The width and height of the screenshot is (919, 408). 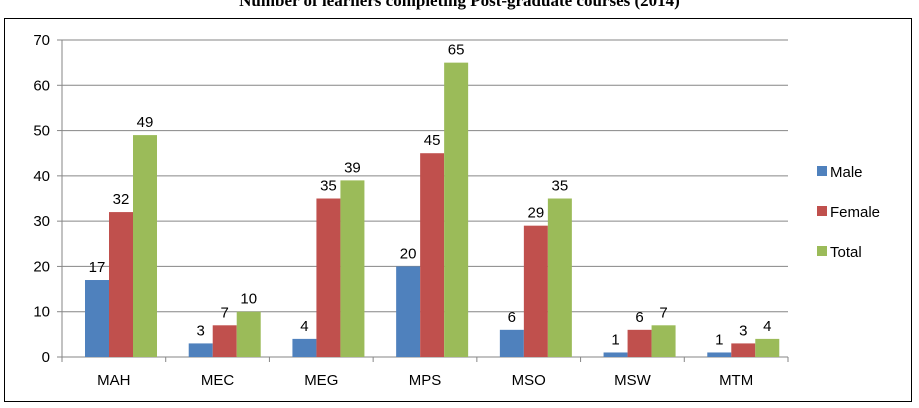 I want to click on bar-female-mah, so click(x=121, y=284).